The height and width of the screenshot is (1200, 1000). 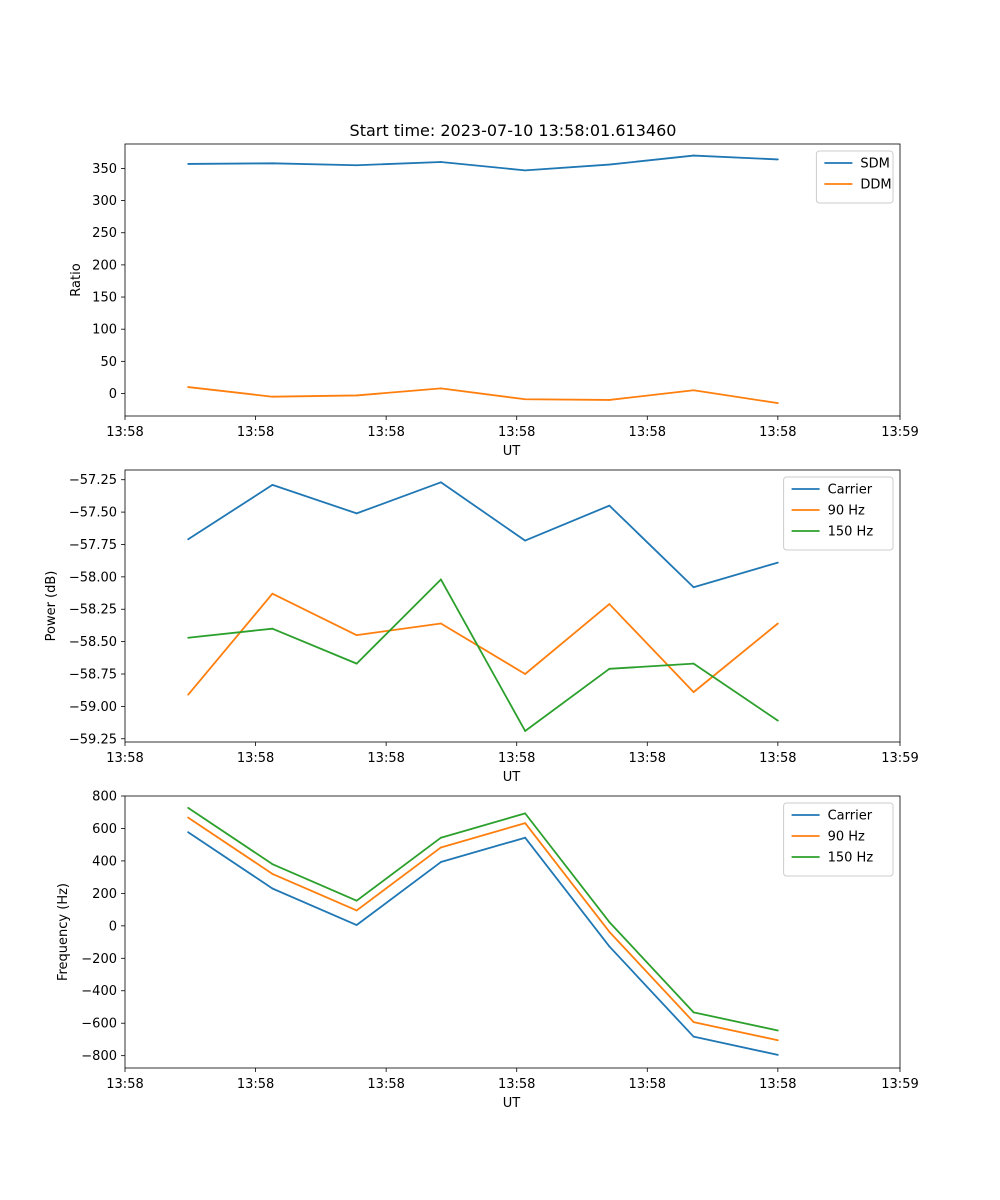 What do you see at coordinates (513, 130) in the screenshot?
I see `figure-title: Start time: 2023-07-10 13:58:01.613460` at bounding box center [513, 130].